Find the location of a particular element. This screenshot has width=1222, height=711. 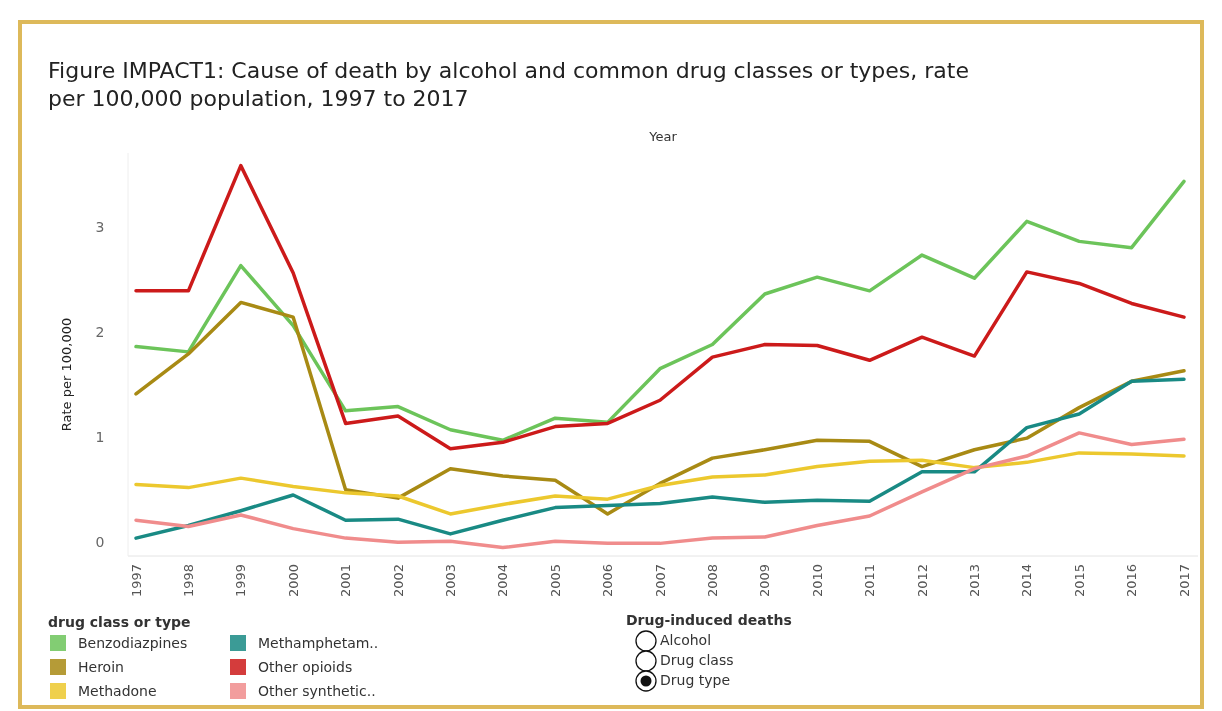

y-tick-label: 2 is located at coordinates (100, 331).